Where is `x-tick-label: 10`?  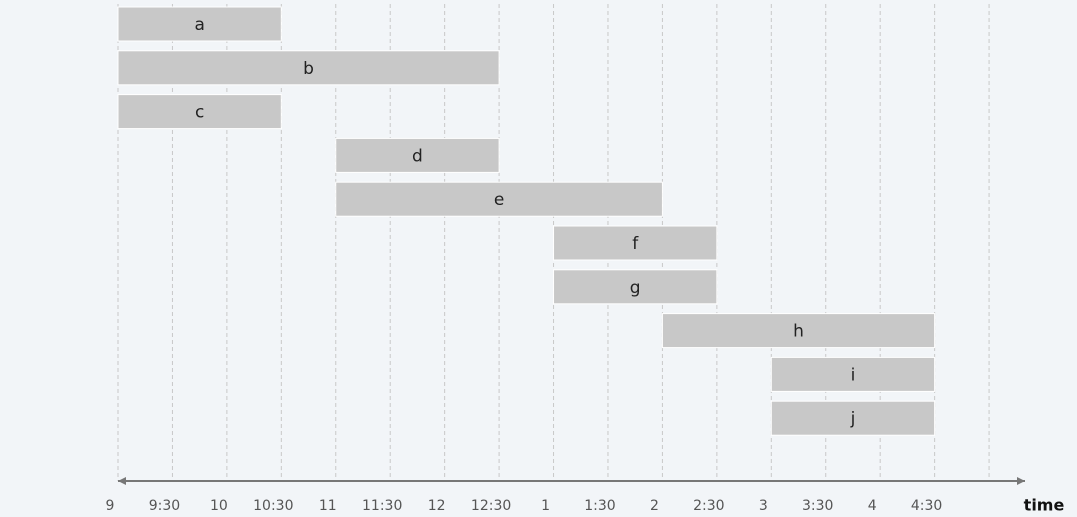
x-tick-label: 10 is located at coordinates (219, 506).